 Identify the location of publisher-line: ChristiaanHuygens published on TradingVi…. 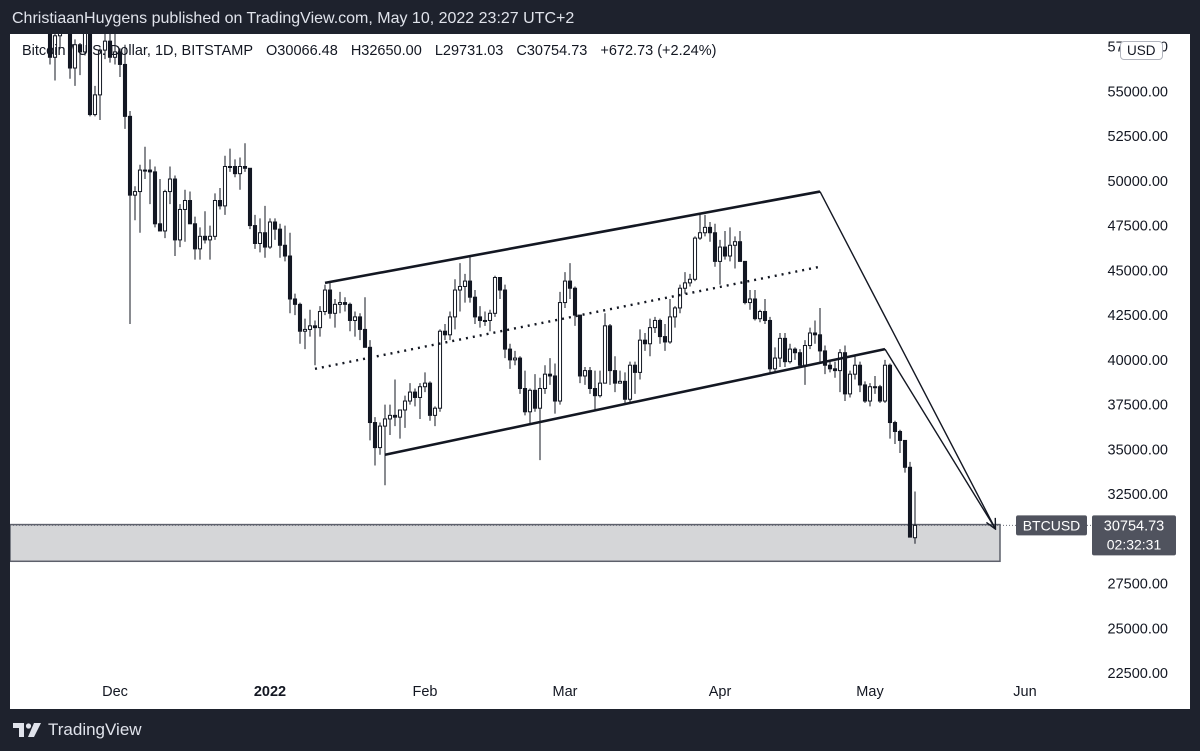
(293, 18).